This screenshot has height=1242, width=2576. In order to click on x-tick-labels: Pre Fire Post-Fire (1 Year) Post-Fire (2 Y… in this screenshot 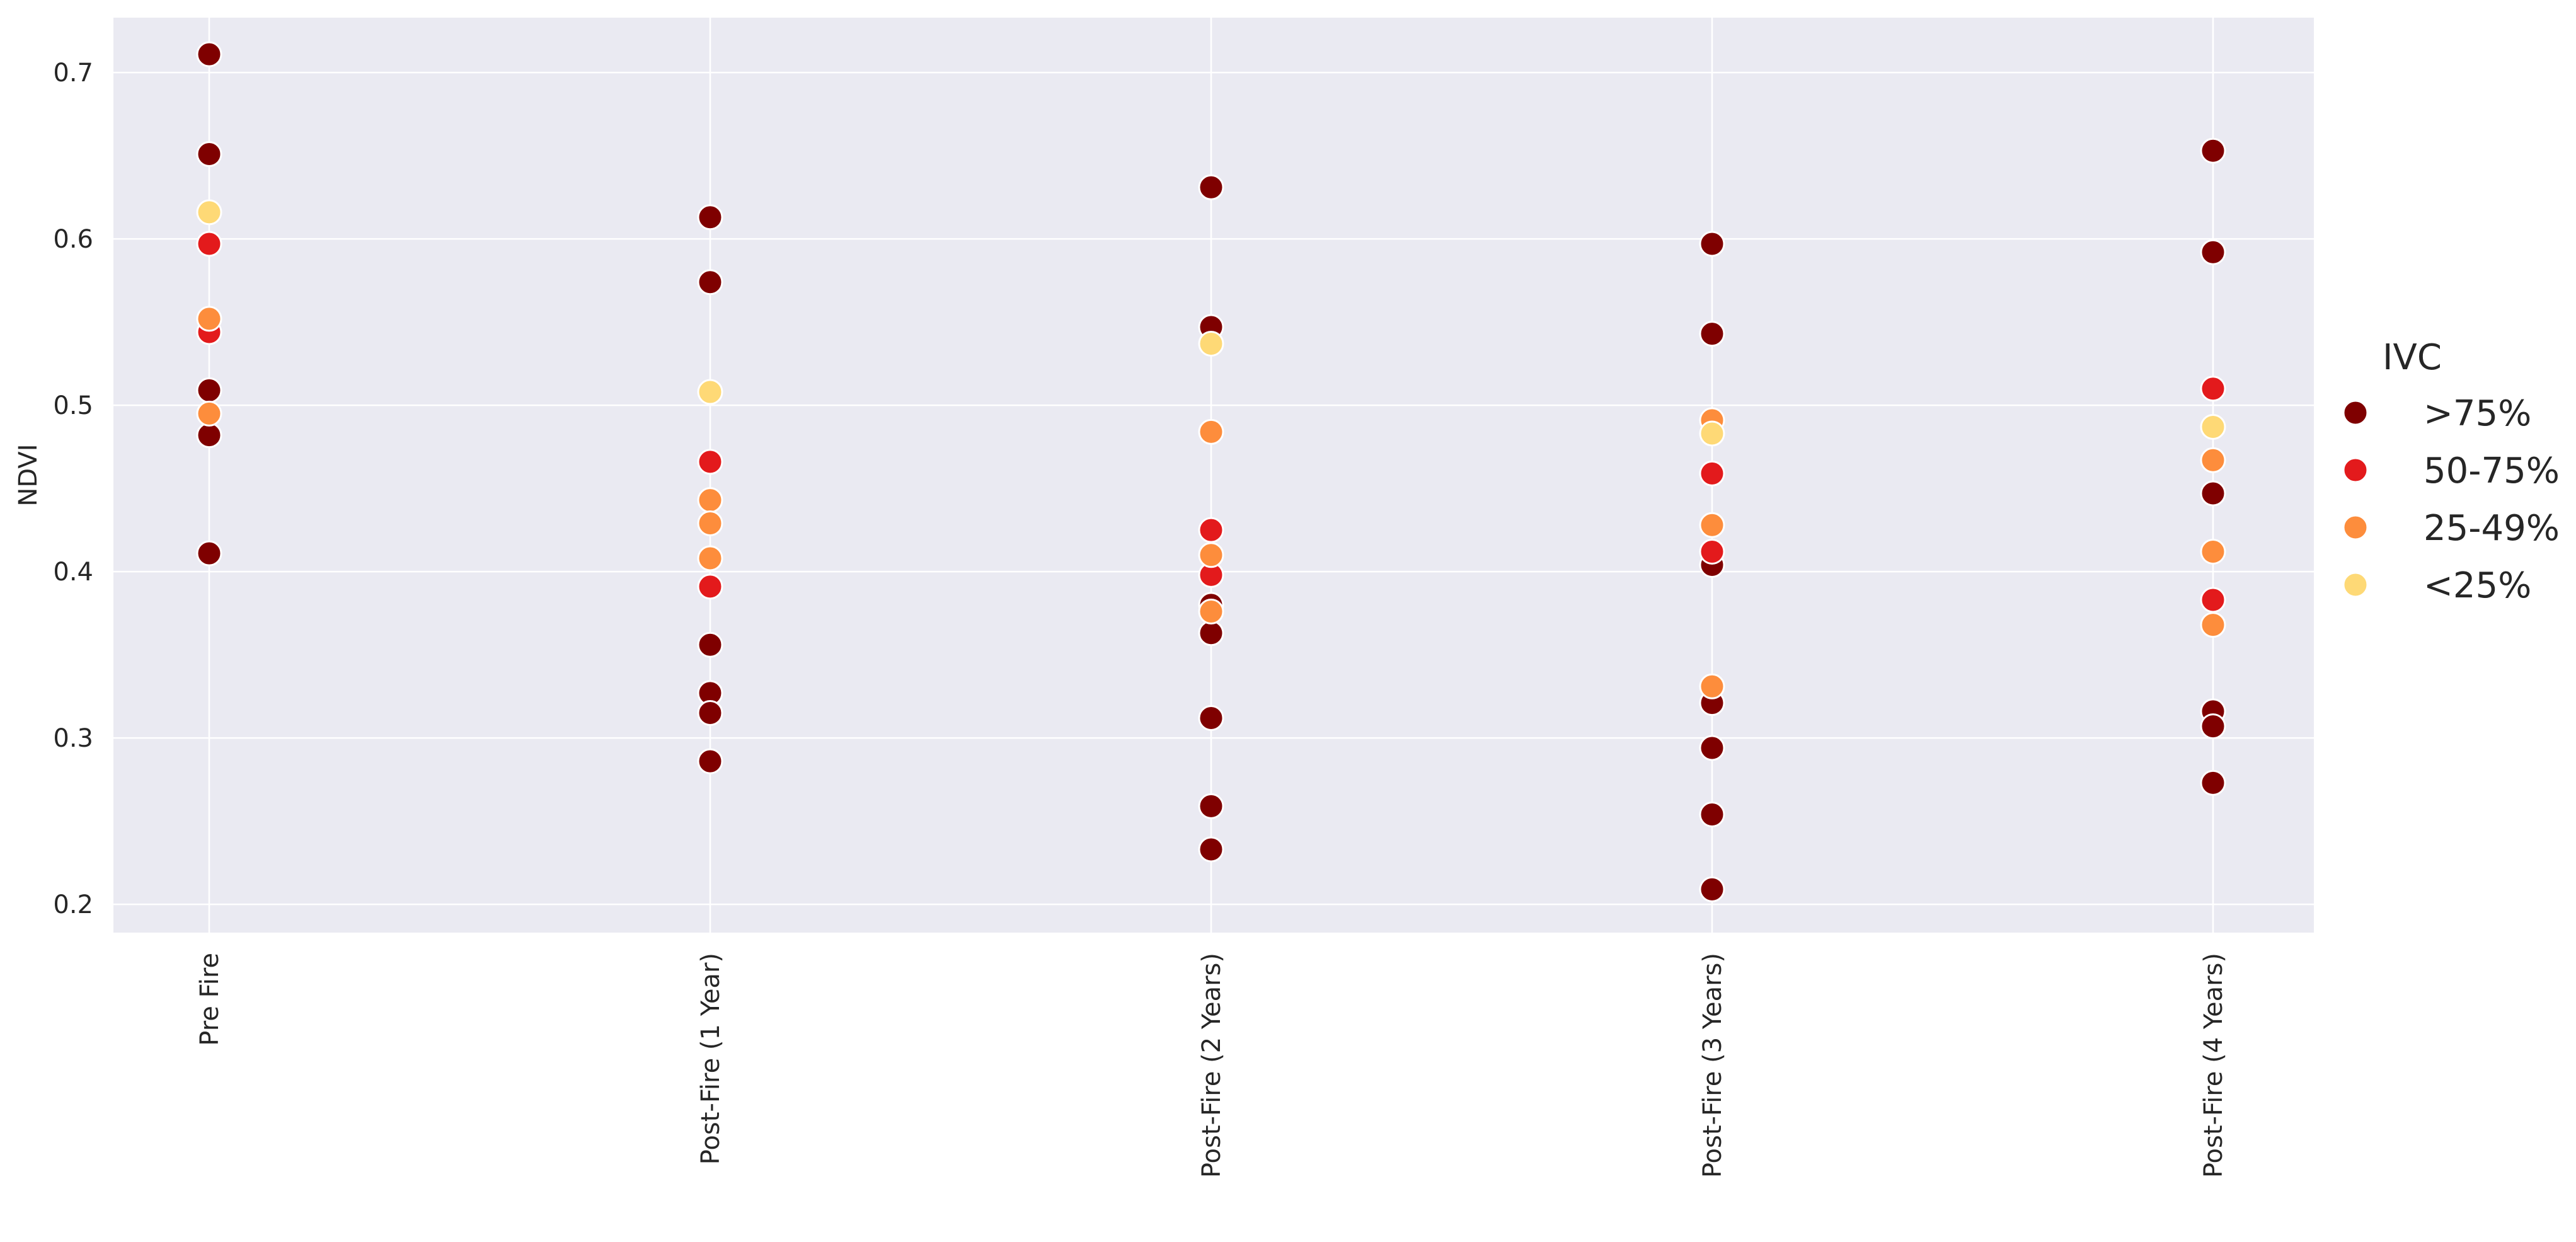, I will do `click(1211, 1065)`.